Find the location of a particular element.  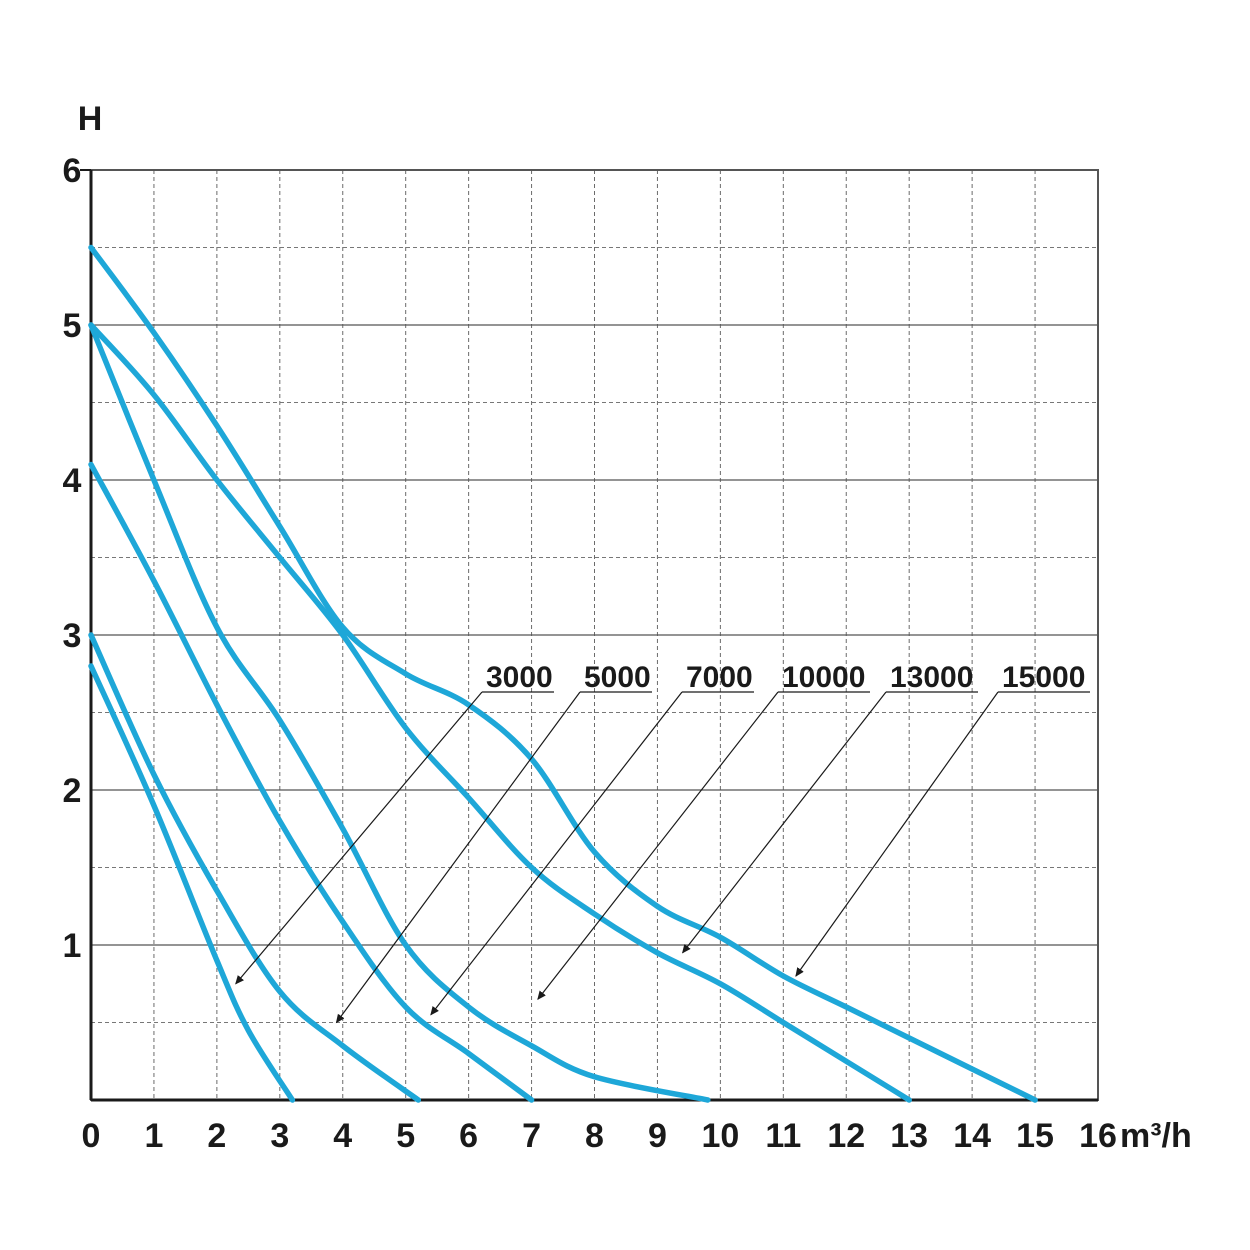

x-tick-label: 4 is located at coordinates (342, 1136).